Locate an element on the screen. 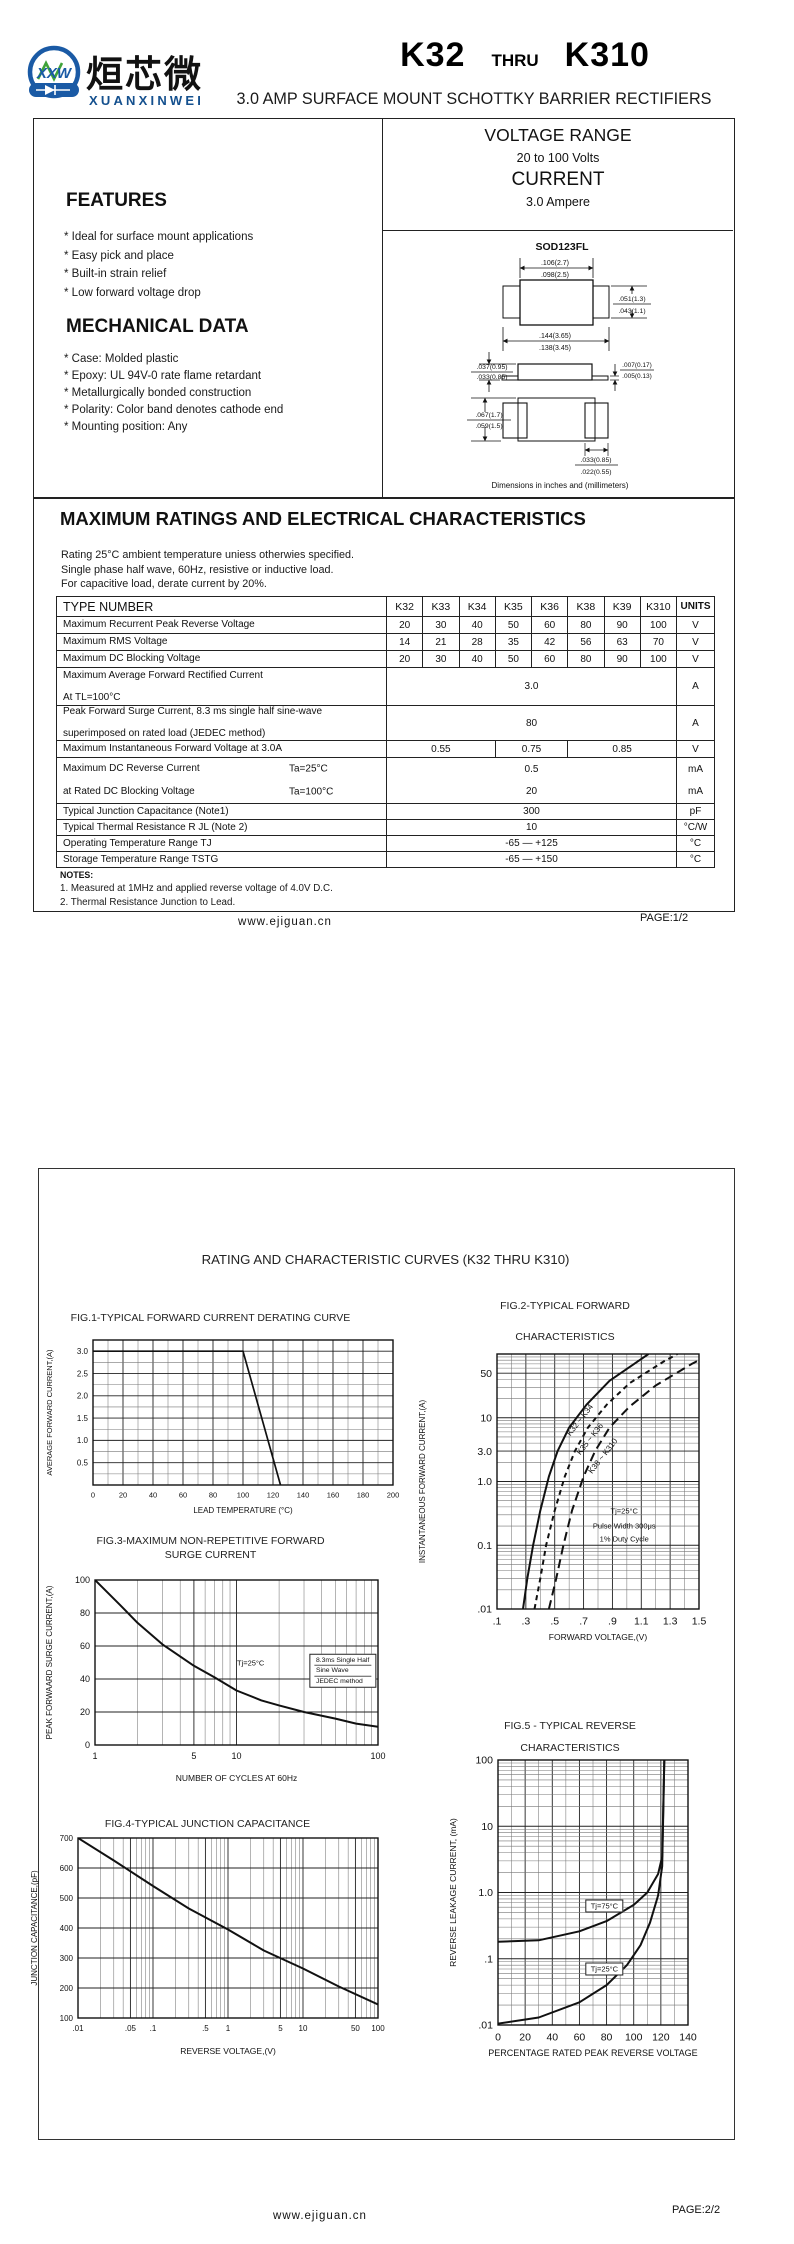  unit-cell: A is located at coordinates (695, 686).